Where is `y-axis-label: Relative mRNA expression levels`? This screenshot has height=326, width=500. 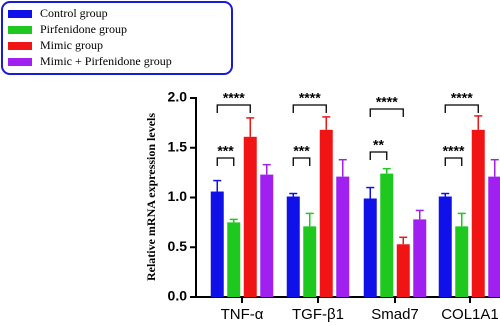
y-axis-label: Relative mRNA expression levels is located at coordinates (151, 197).